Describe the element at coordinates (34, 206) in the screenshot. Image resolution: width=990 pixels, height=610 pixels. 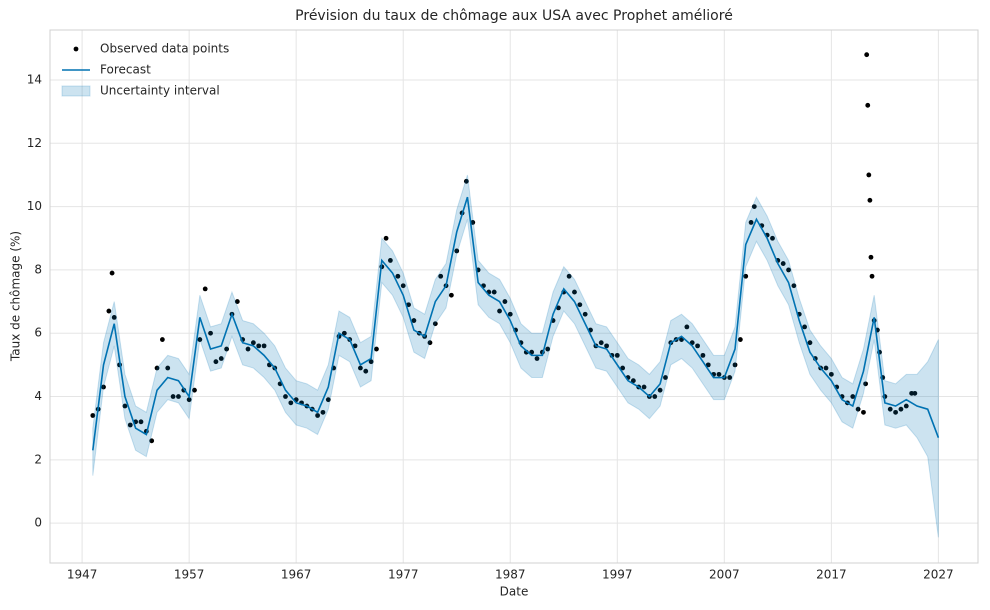
I see `y-tick-label: 10` at that location.